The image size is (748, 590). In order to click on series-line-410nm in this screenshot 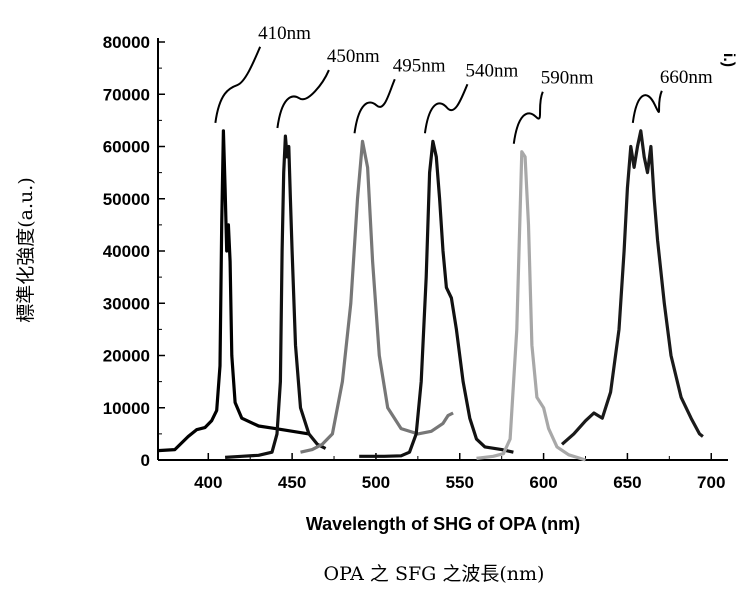, I will do `click(233, 291)`.